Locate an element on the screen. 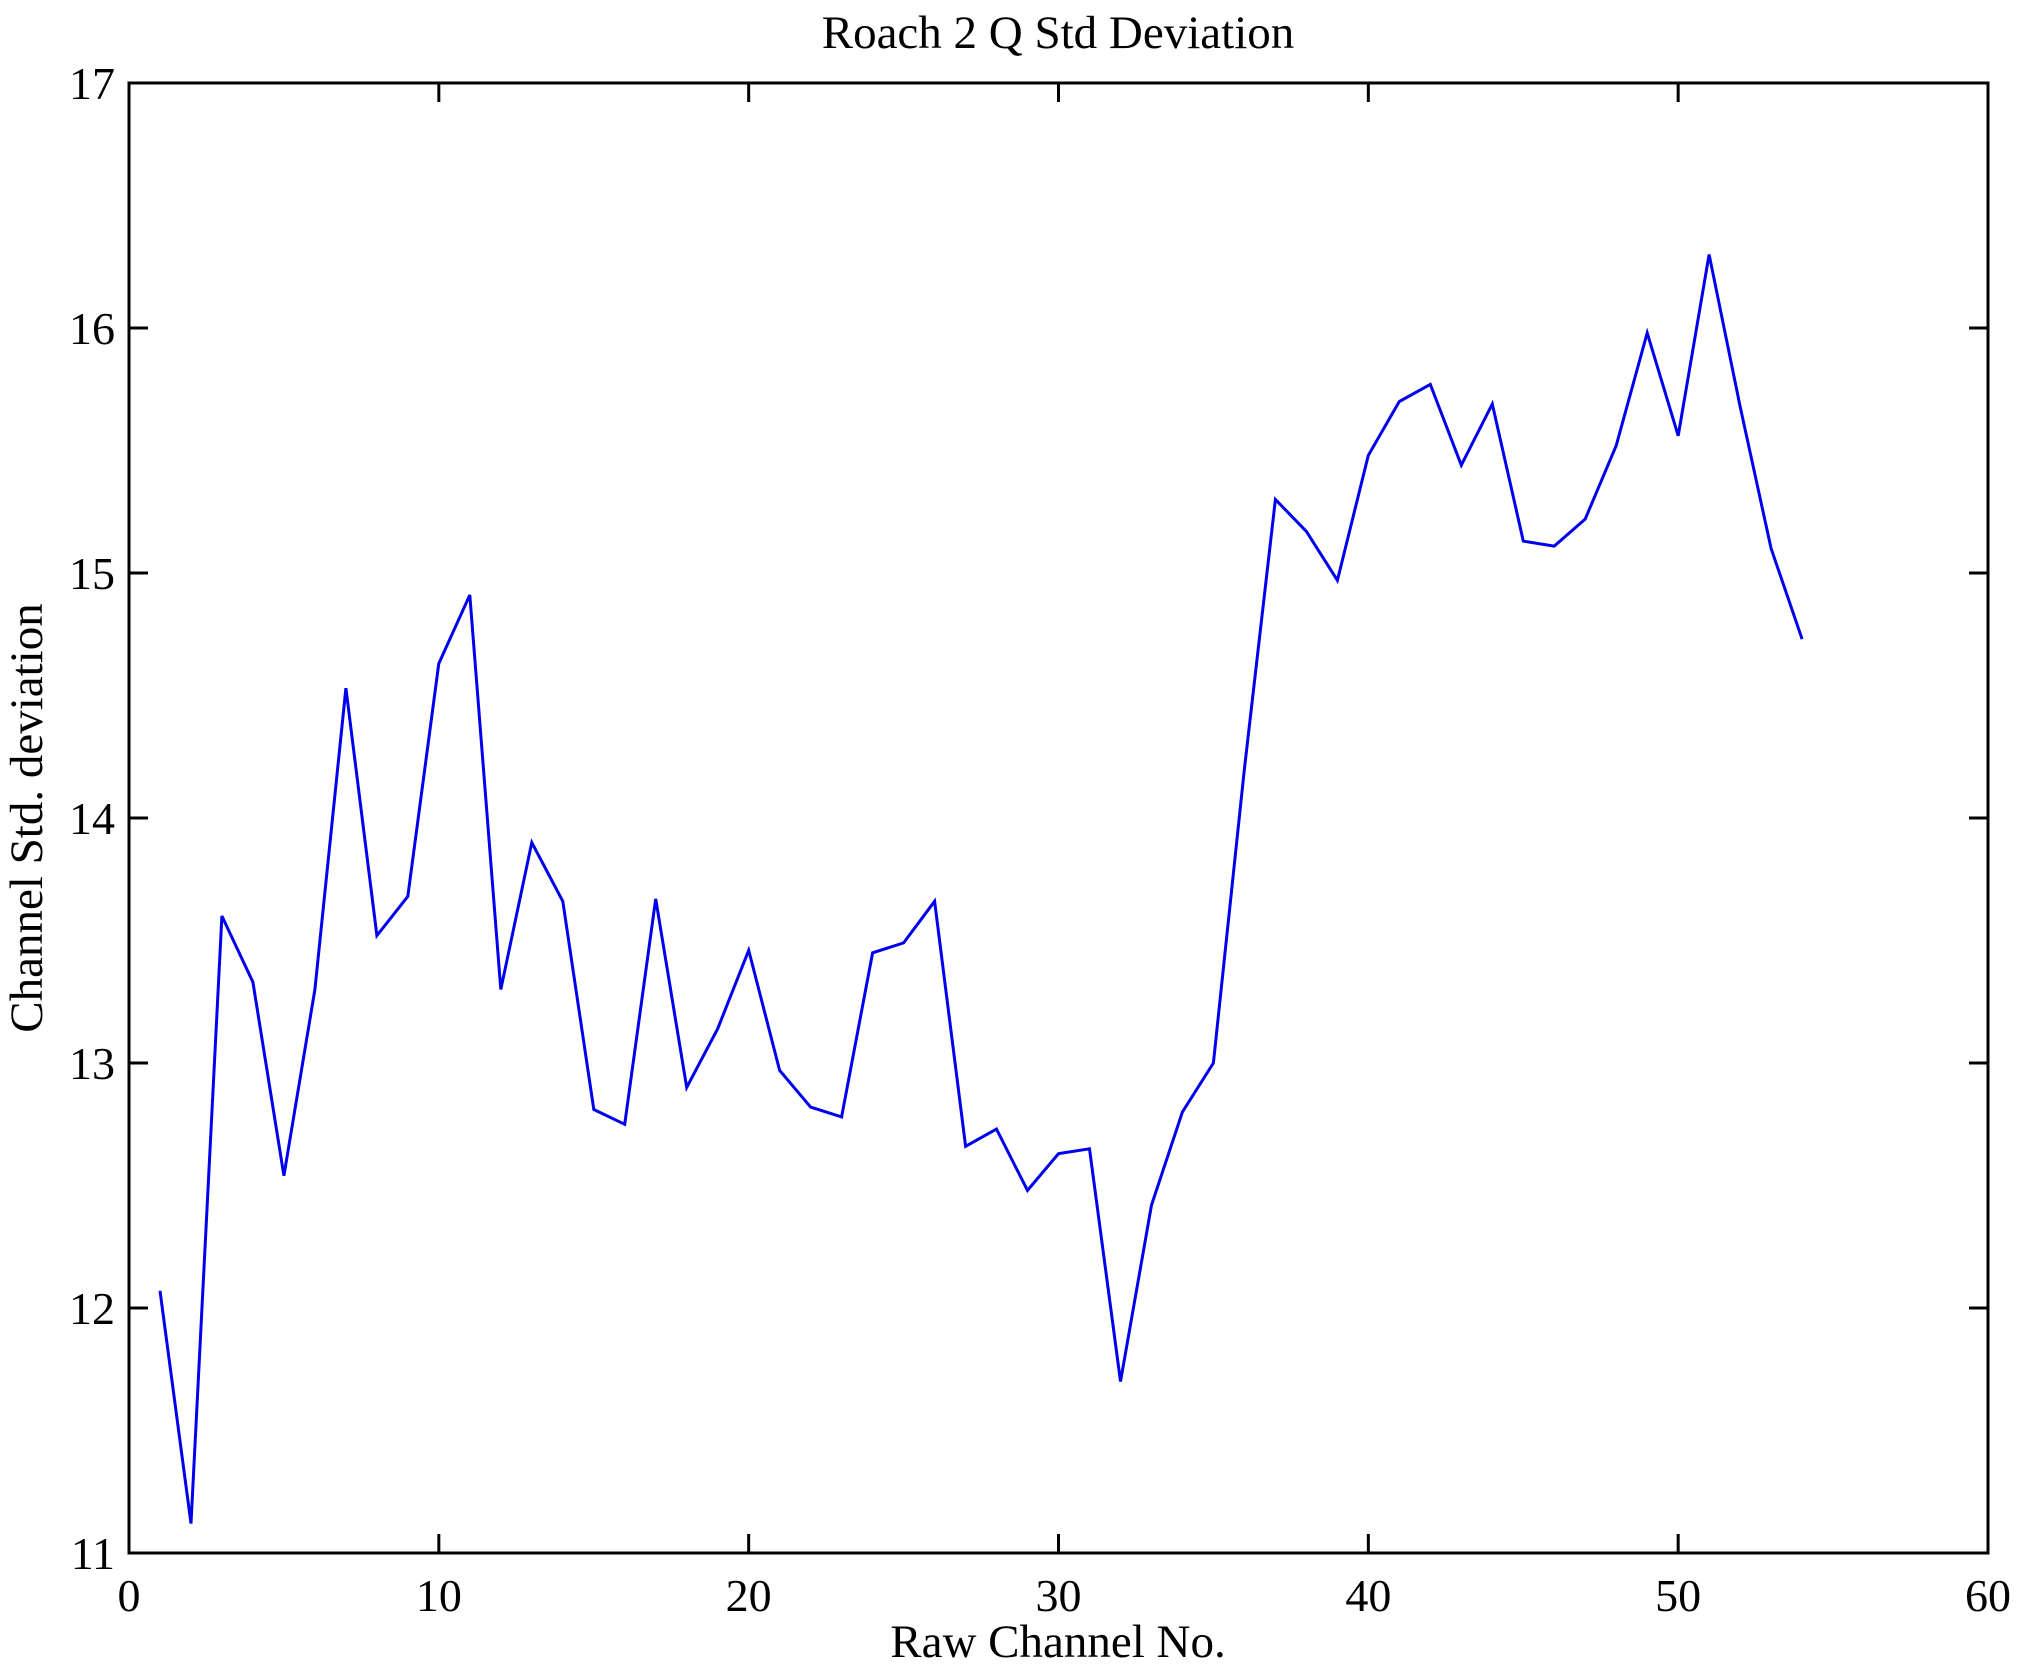 The height and width of the screenshot is (1676, 2025). y-tick-label: 15 is located at coordinates (92, 573).